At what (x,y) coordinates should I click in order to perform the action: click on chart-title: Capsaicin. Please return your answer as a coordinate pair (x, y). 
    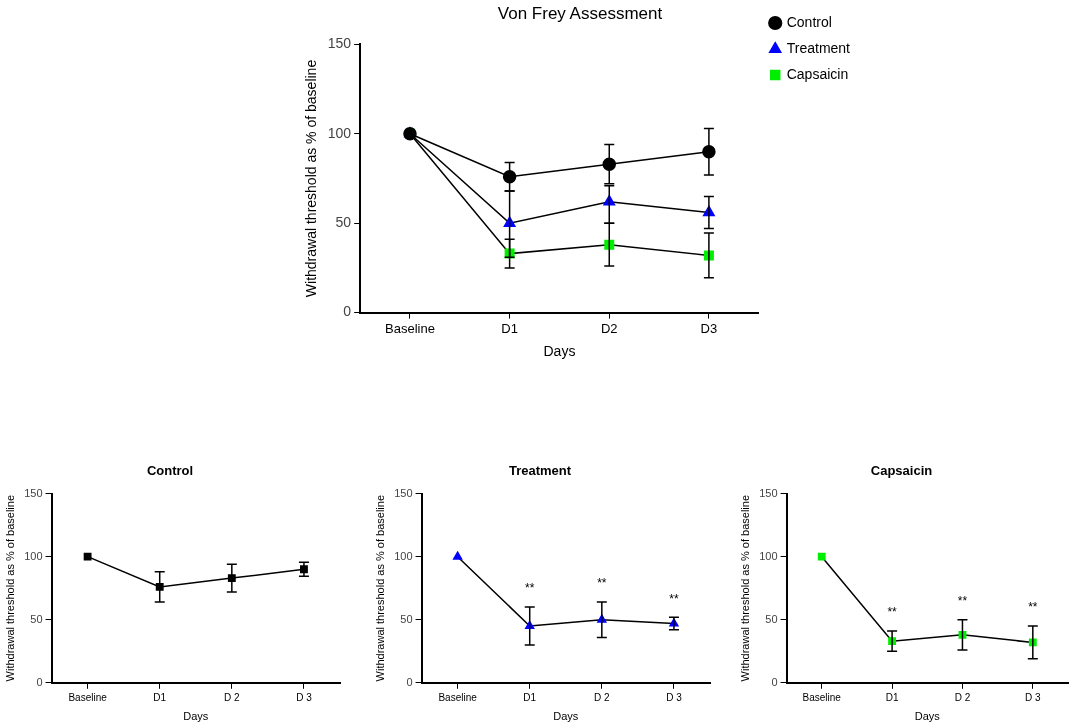
    Looking at the image, I should click on (901, 471).